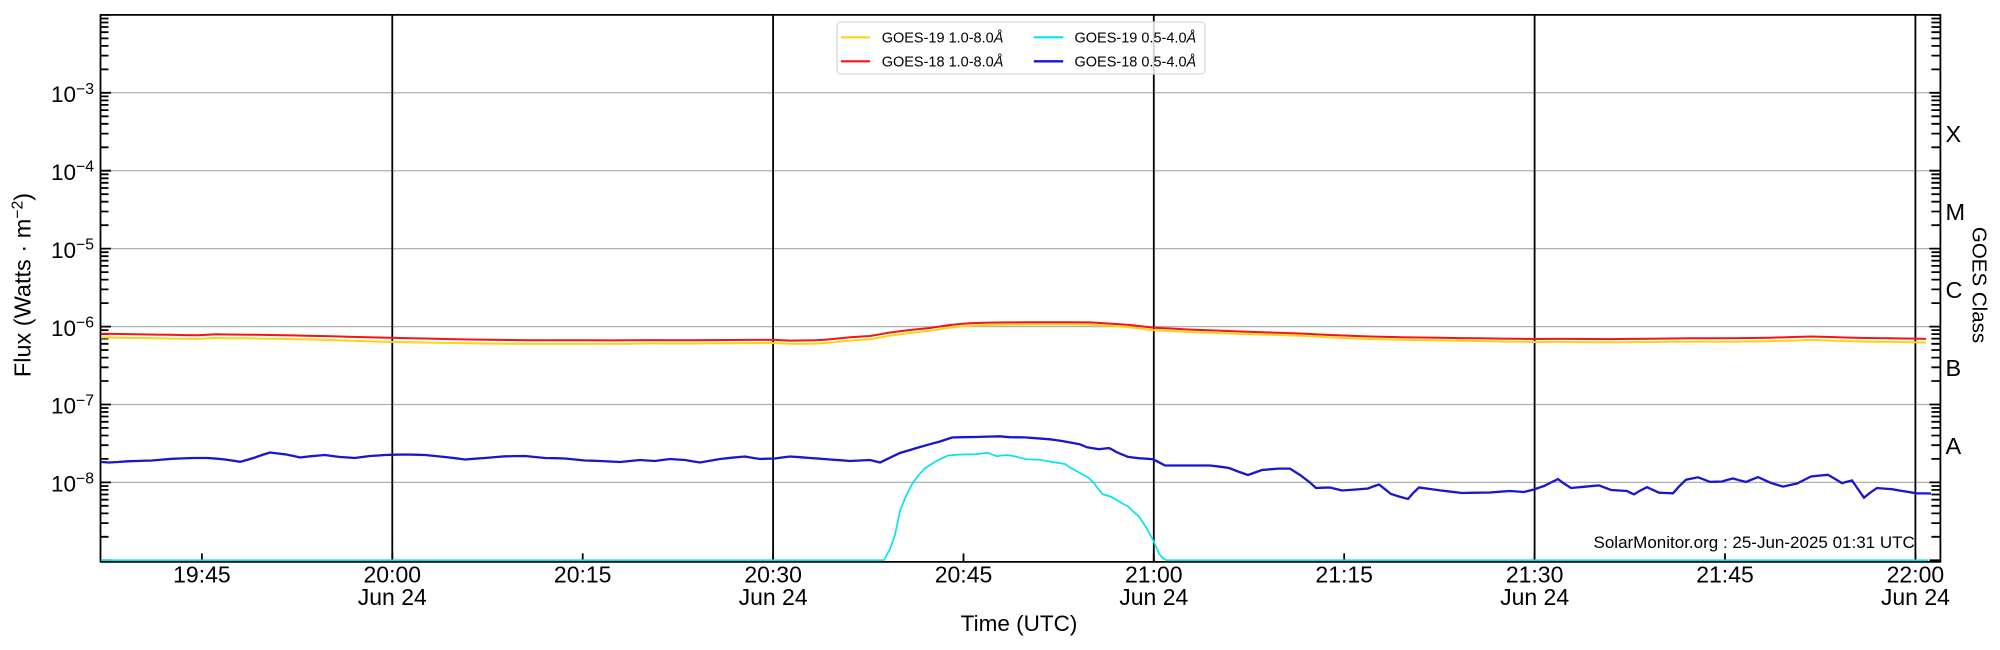  What do you see at coordinates (1136, 61) in the screenshot?
I see `svg-text: GOES-18 0.5-4.0Å` at bounding box center [1136, 61].